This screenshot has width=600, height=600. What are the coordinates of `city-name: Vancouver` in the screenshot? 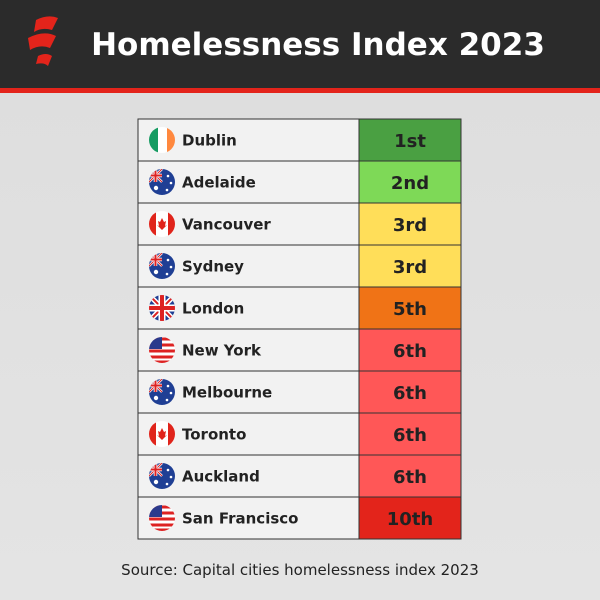 It's located at (226, 225).